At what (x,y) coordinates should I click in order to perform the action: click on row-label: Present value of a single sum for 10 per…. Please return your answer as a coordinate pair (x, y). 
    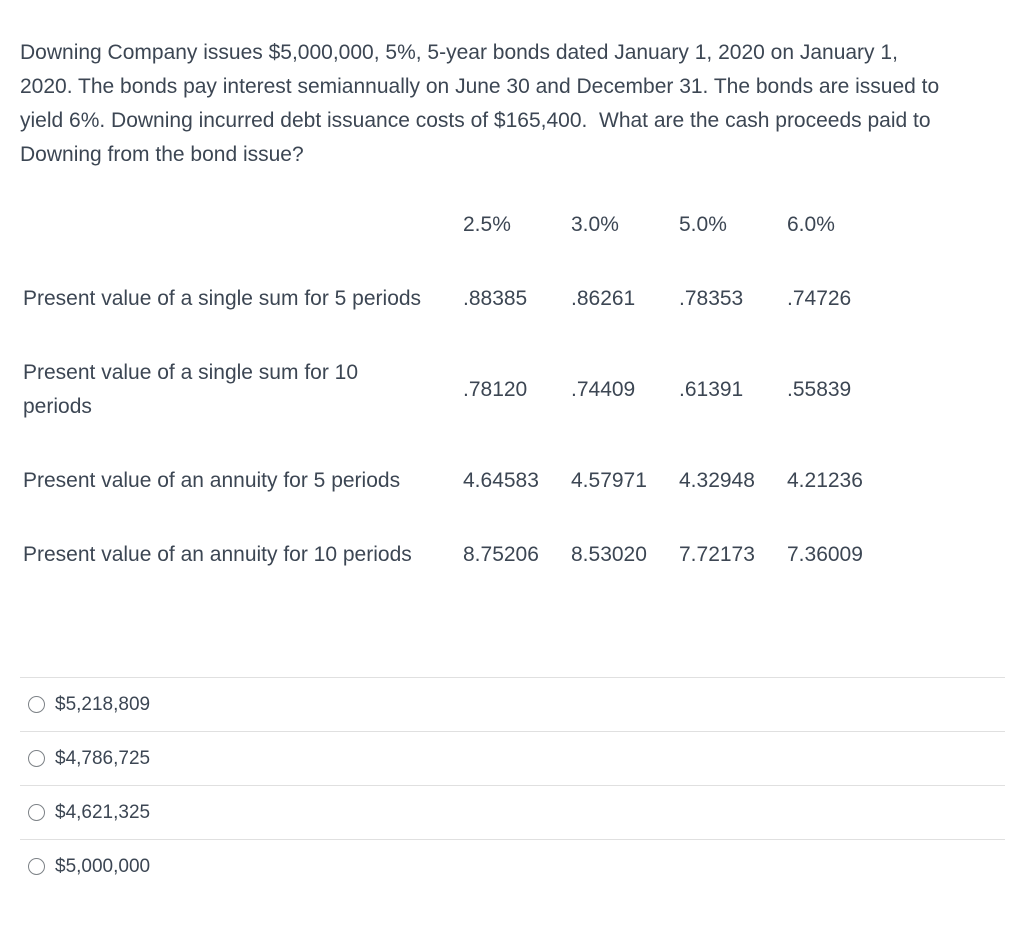
    Looking at the image, I should click on (191, 389).